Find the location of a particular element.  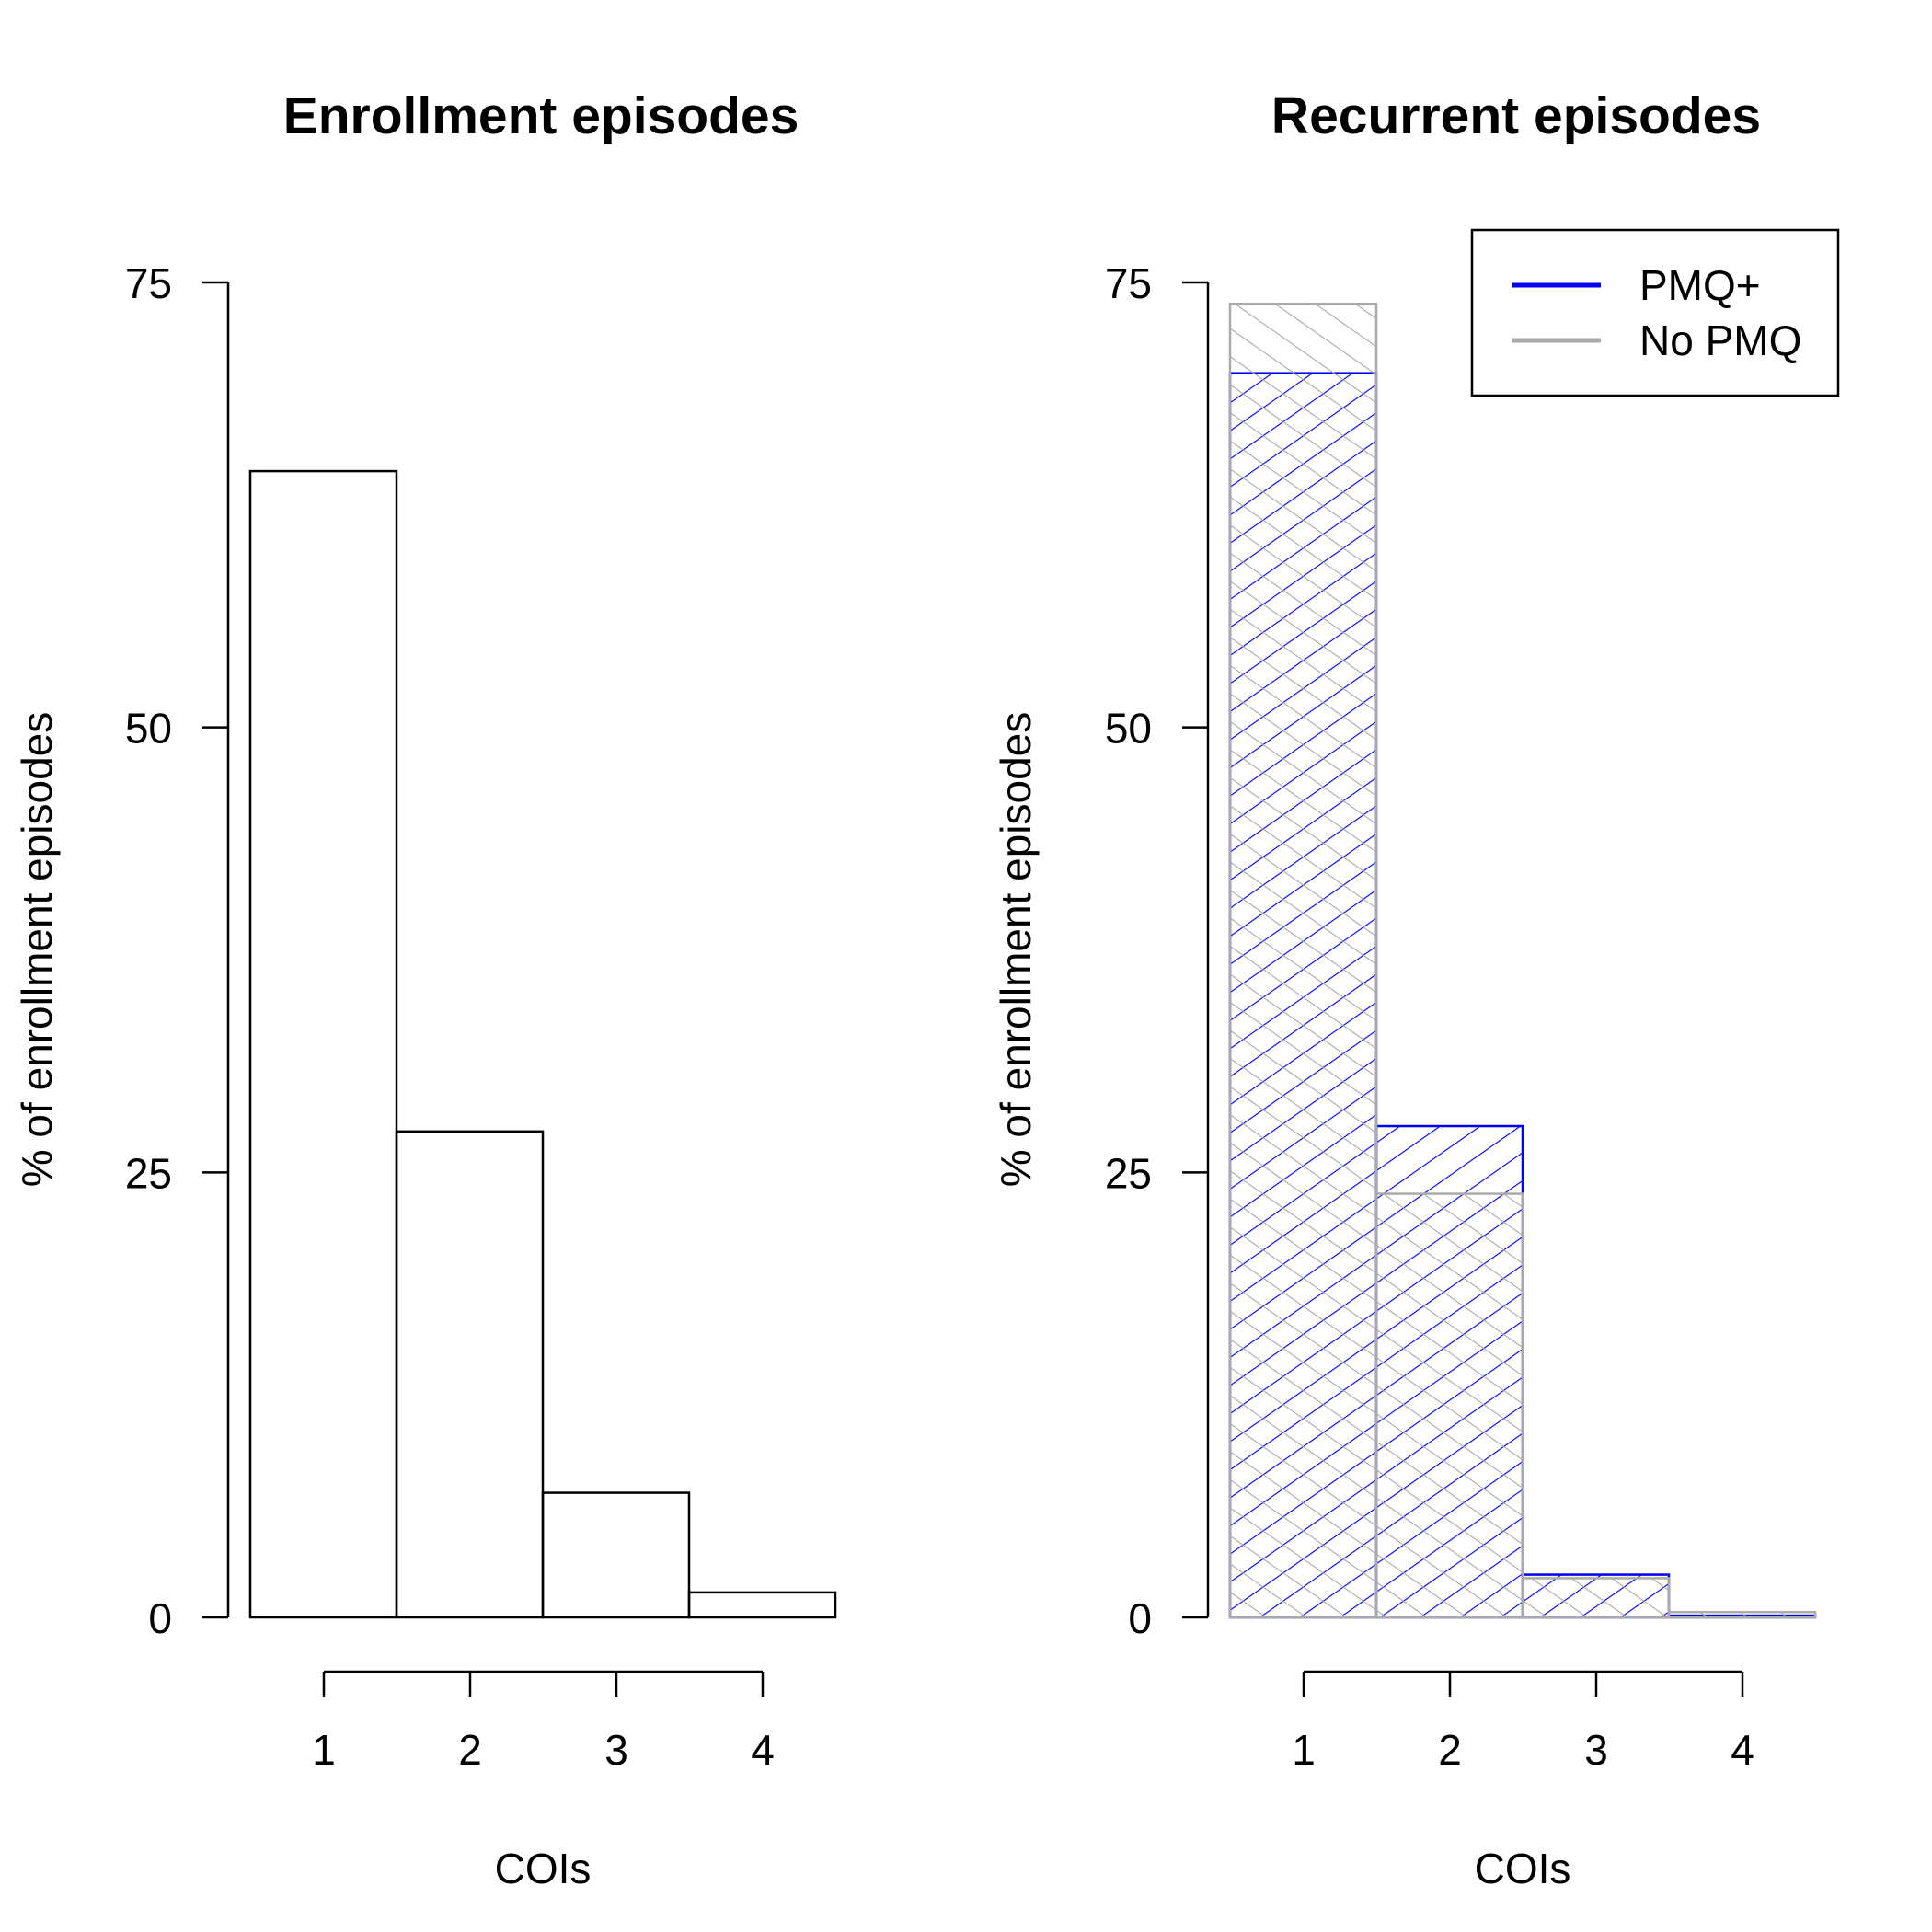

legend-label-no-pmq: No PMQ is located at coordinates (1720, 340).